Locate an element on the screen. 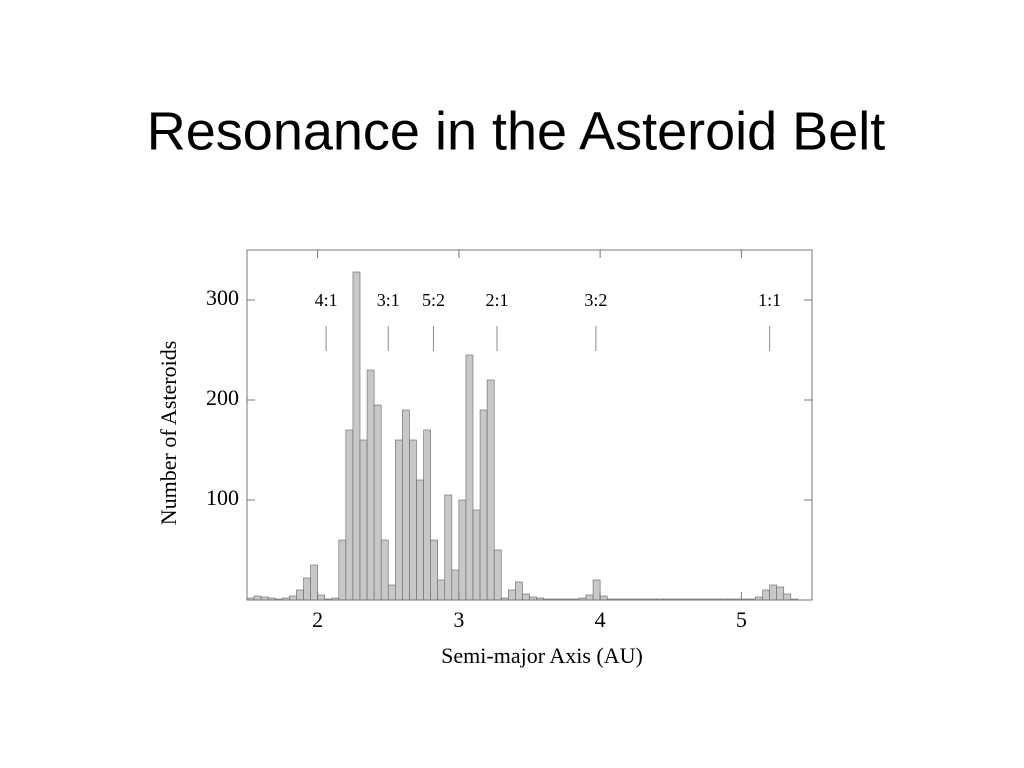  y-axis-label: Number of Asteroids is located at coordinates (168, 433).